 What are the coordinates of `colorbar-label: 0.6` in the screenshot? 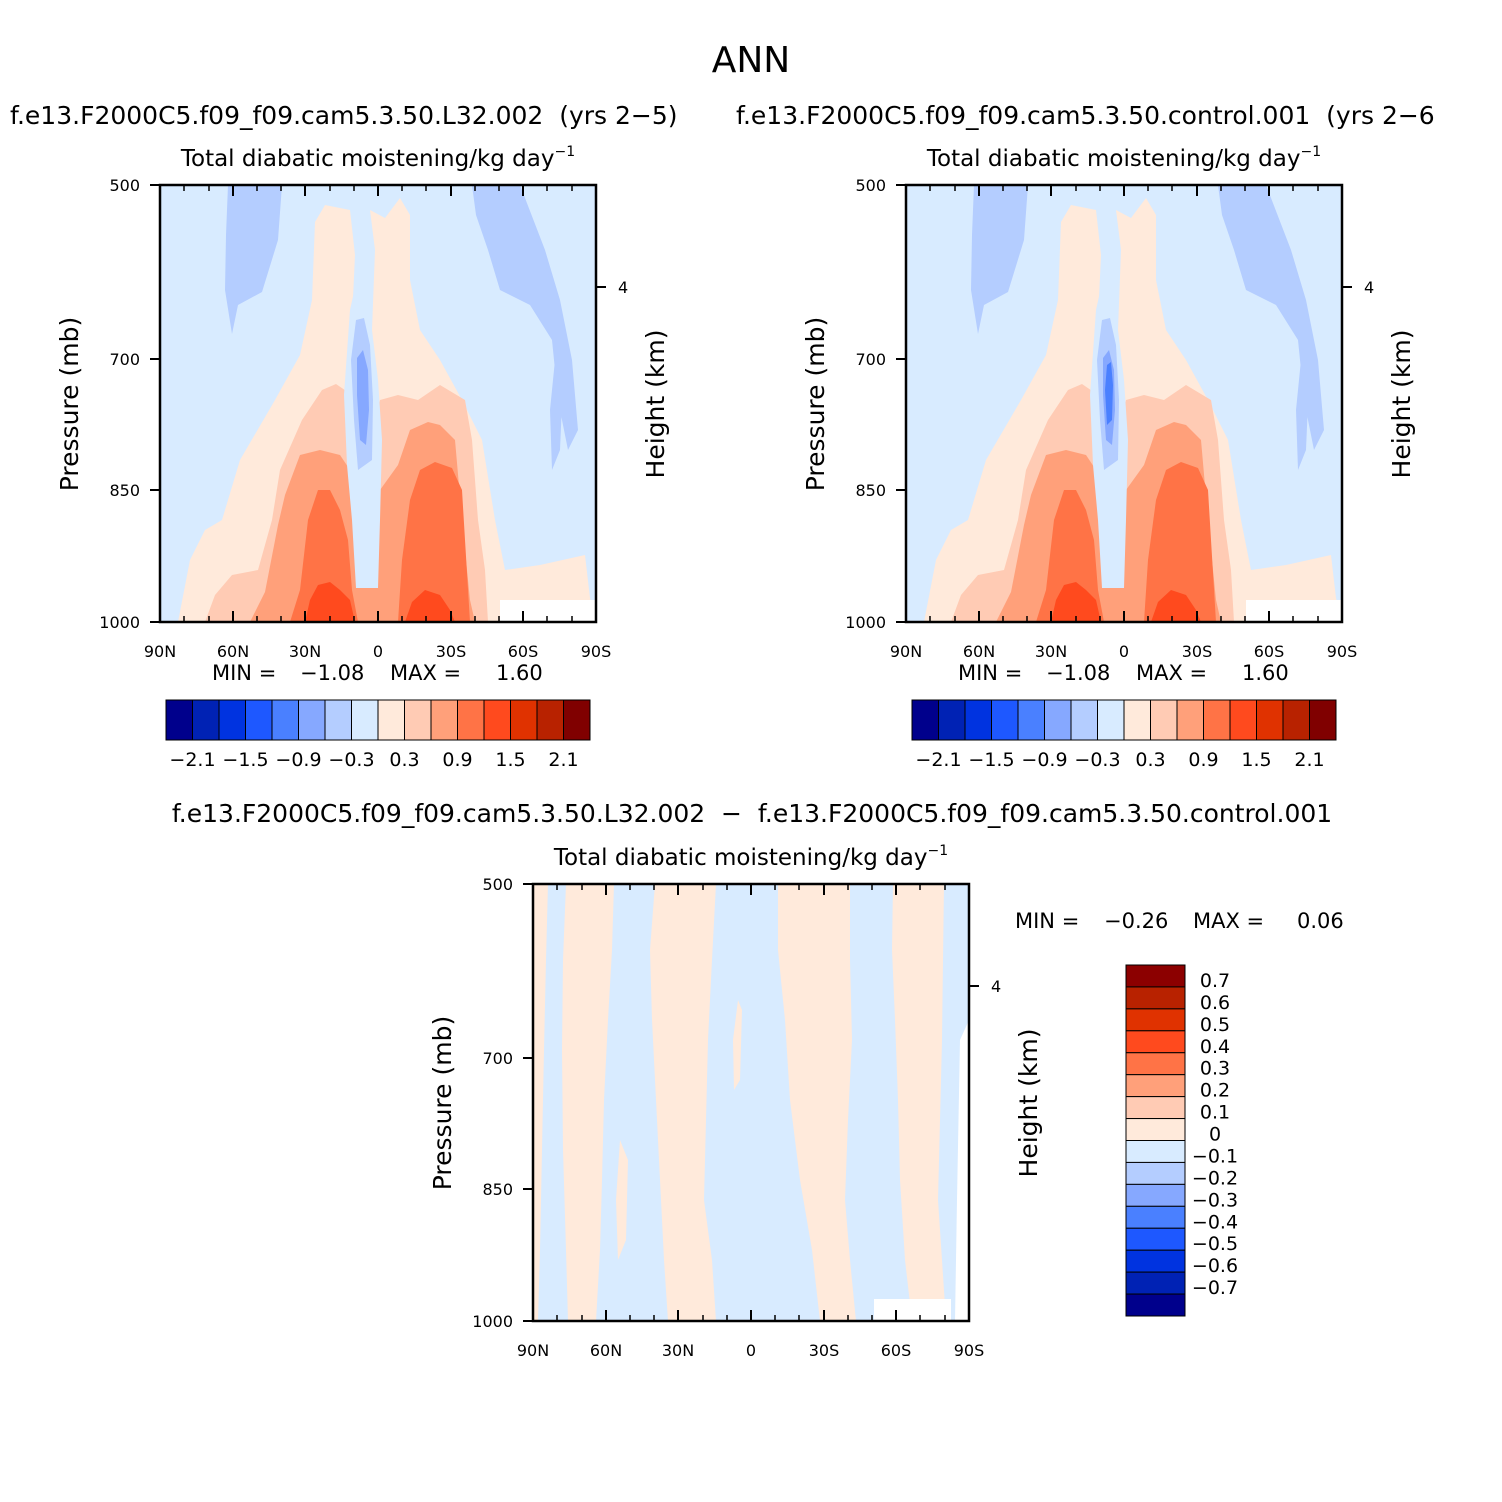 It's located at (1215, 1003).